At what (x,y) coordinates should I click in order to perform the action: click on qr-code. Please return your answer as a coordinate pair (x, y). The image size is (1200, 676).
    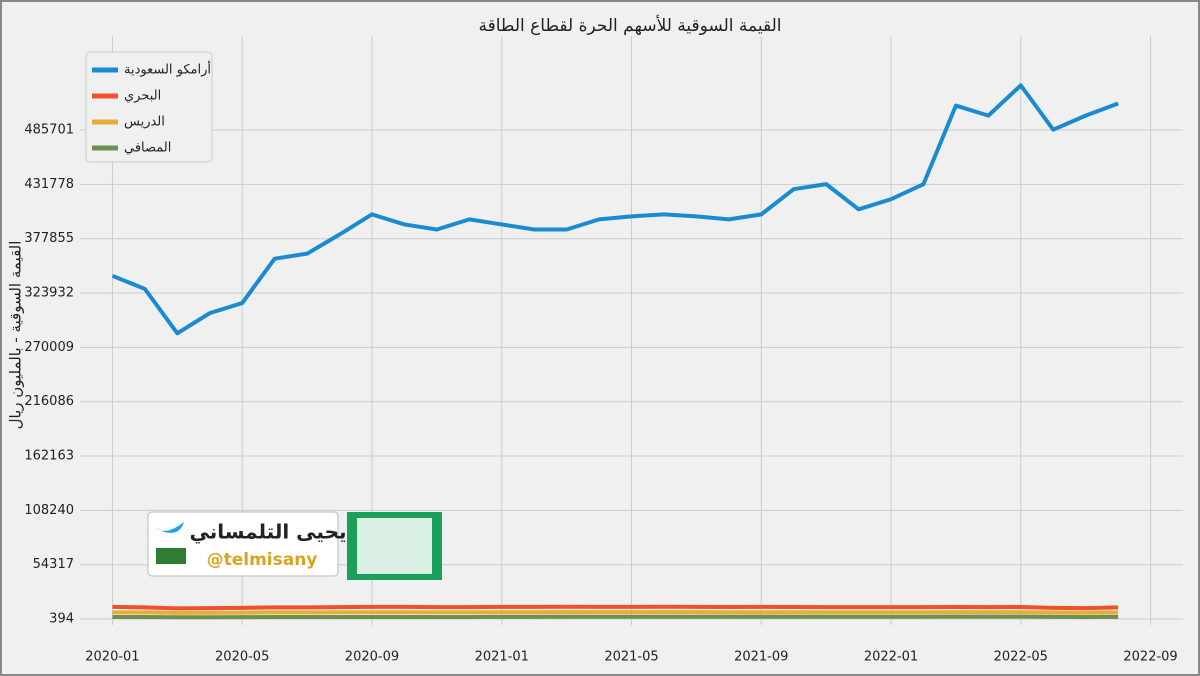
    Looking at the image, I should click on (394, 546).